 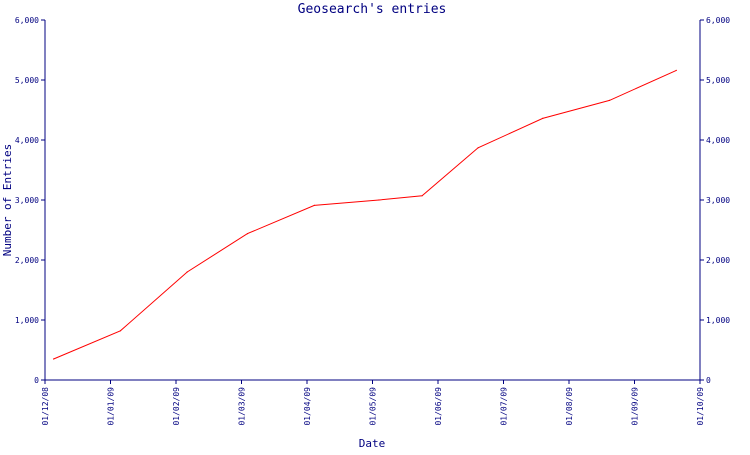 I want to click on y-tick-label-left: 5,000, so click(x=27, y=80).